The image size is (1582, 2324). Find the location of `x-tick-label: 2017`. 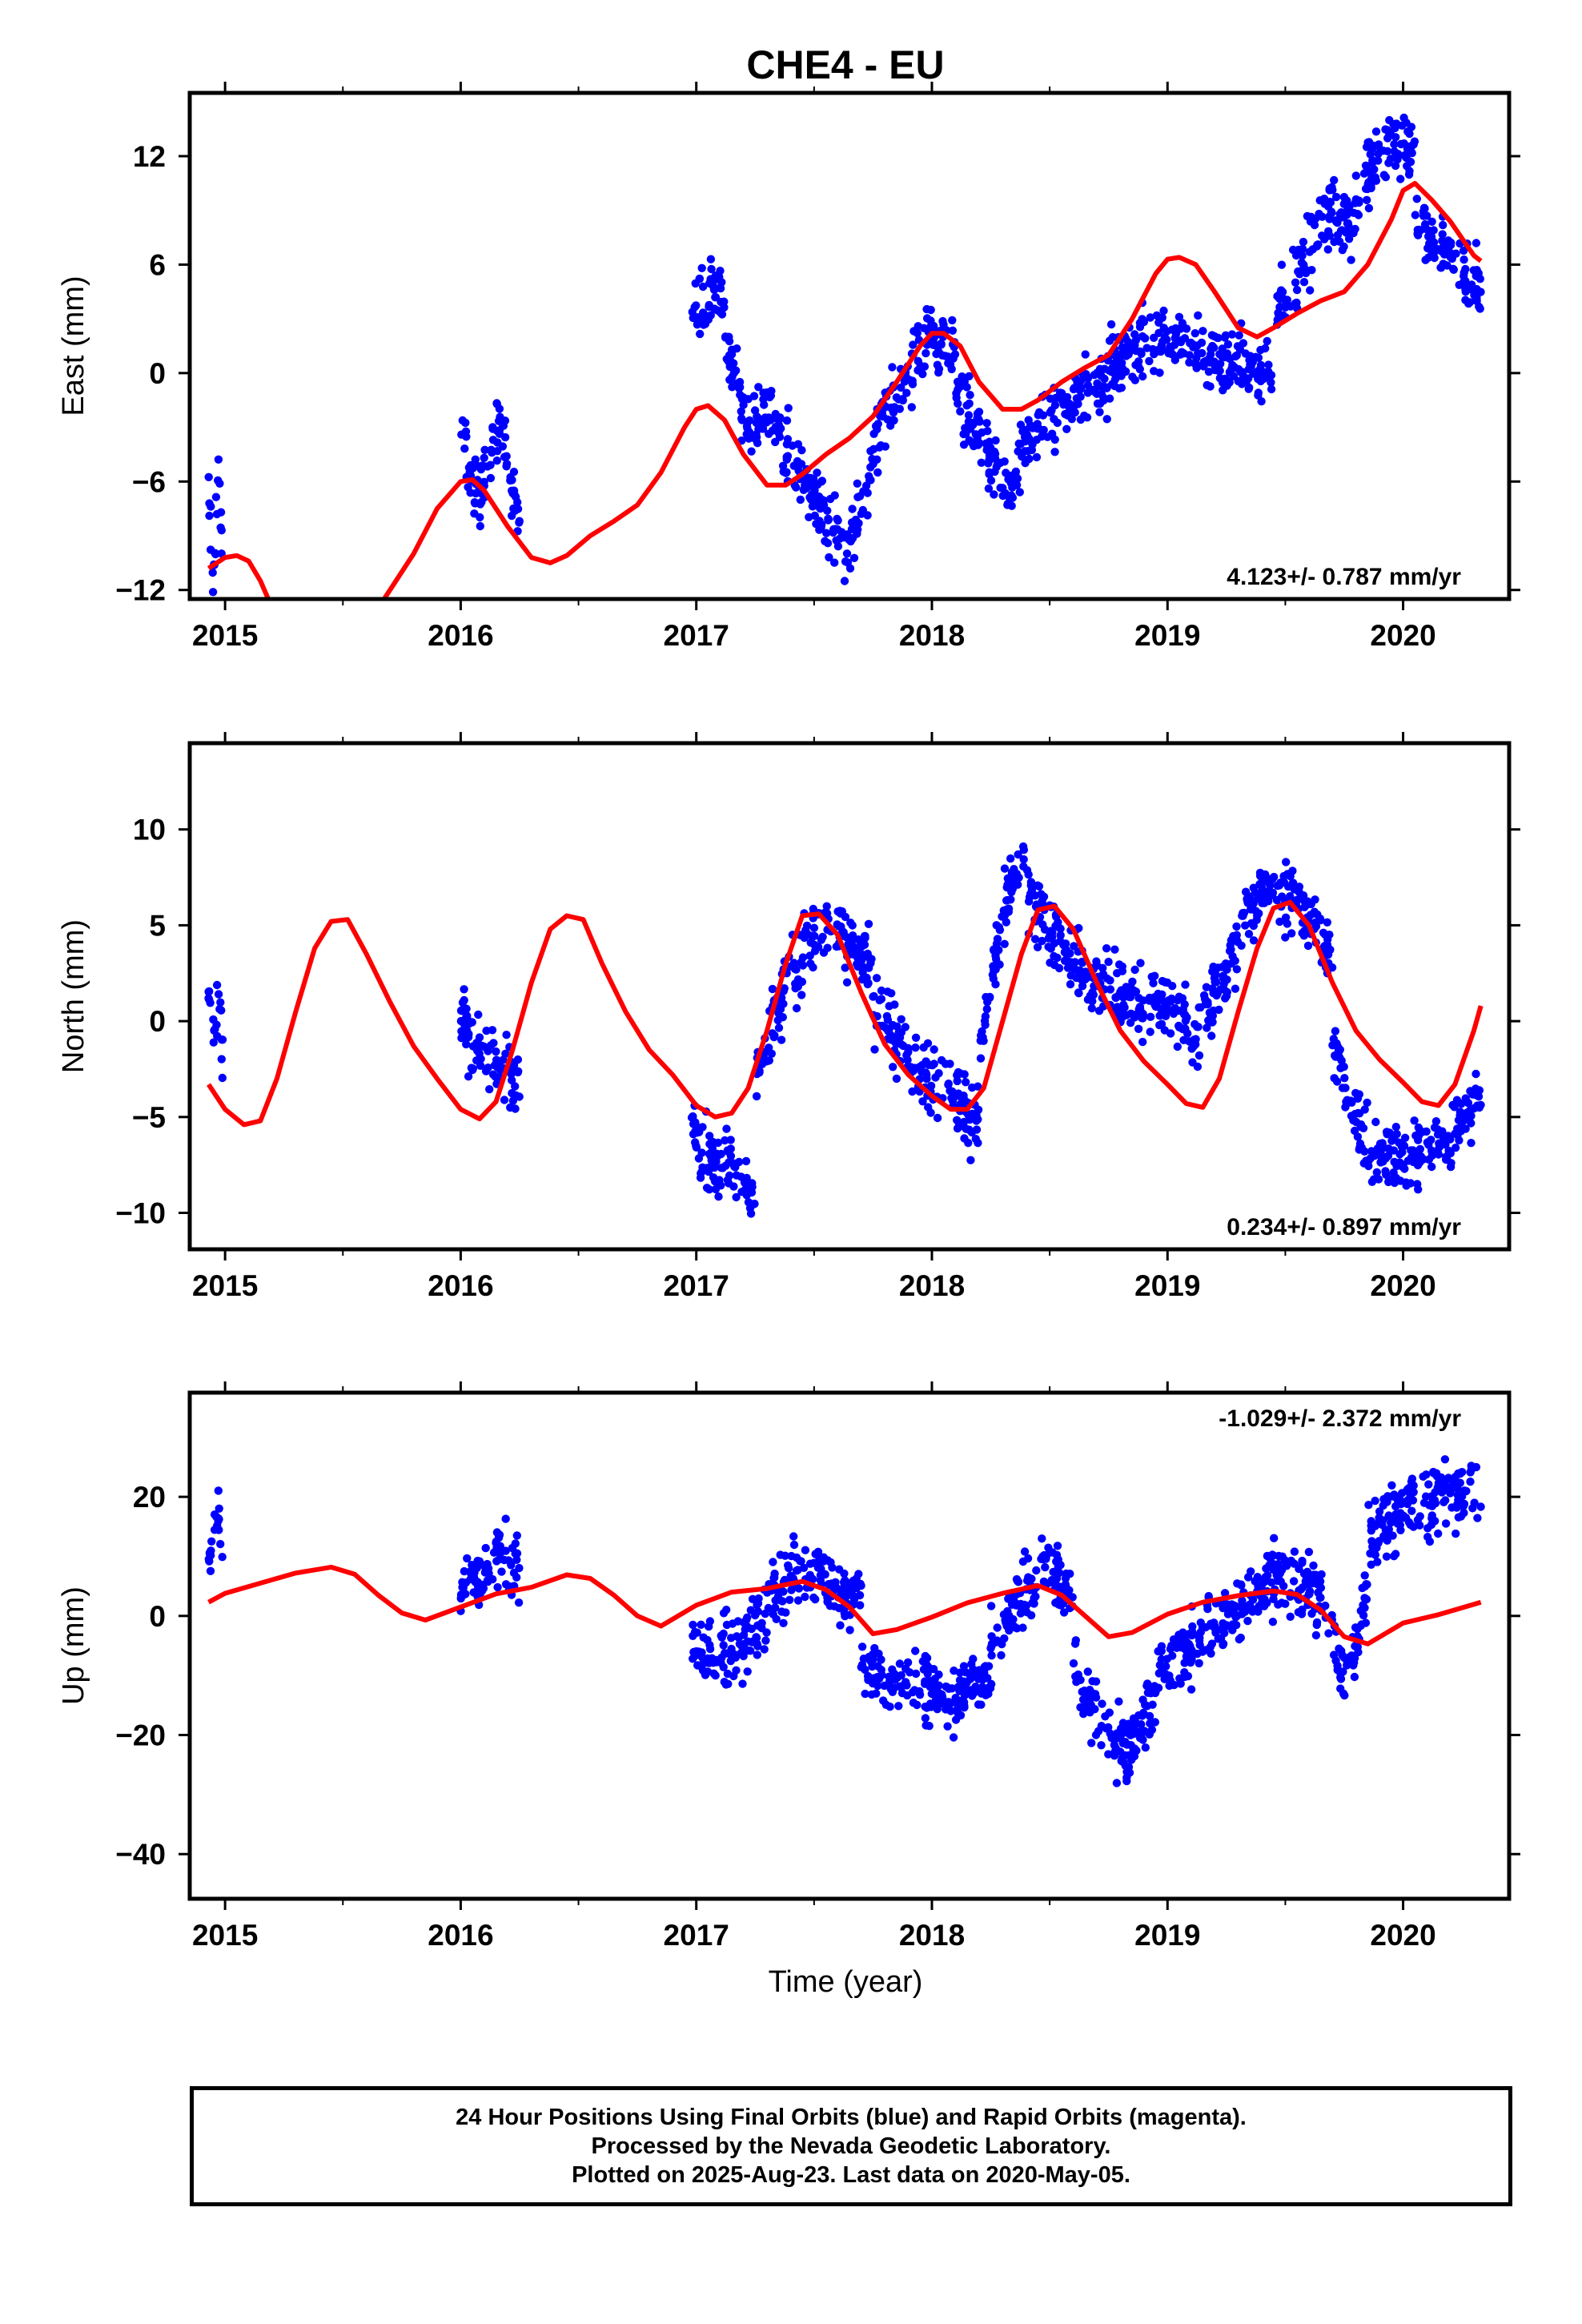

x-tick-label: 2017 is located at coordinates (697, 1936).